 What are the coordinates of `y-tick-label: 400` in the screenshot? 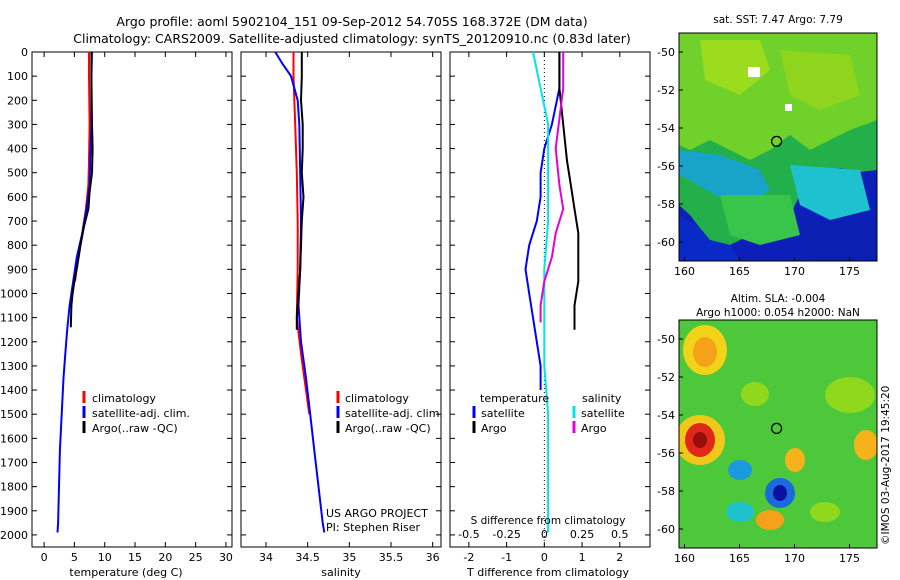 It's located at (17, 149).